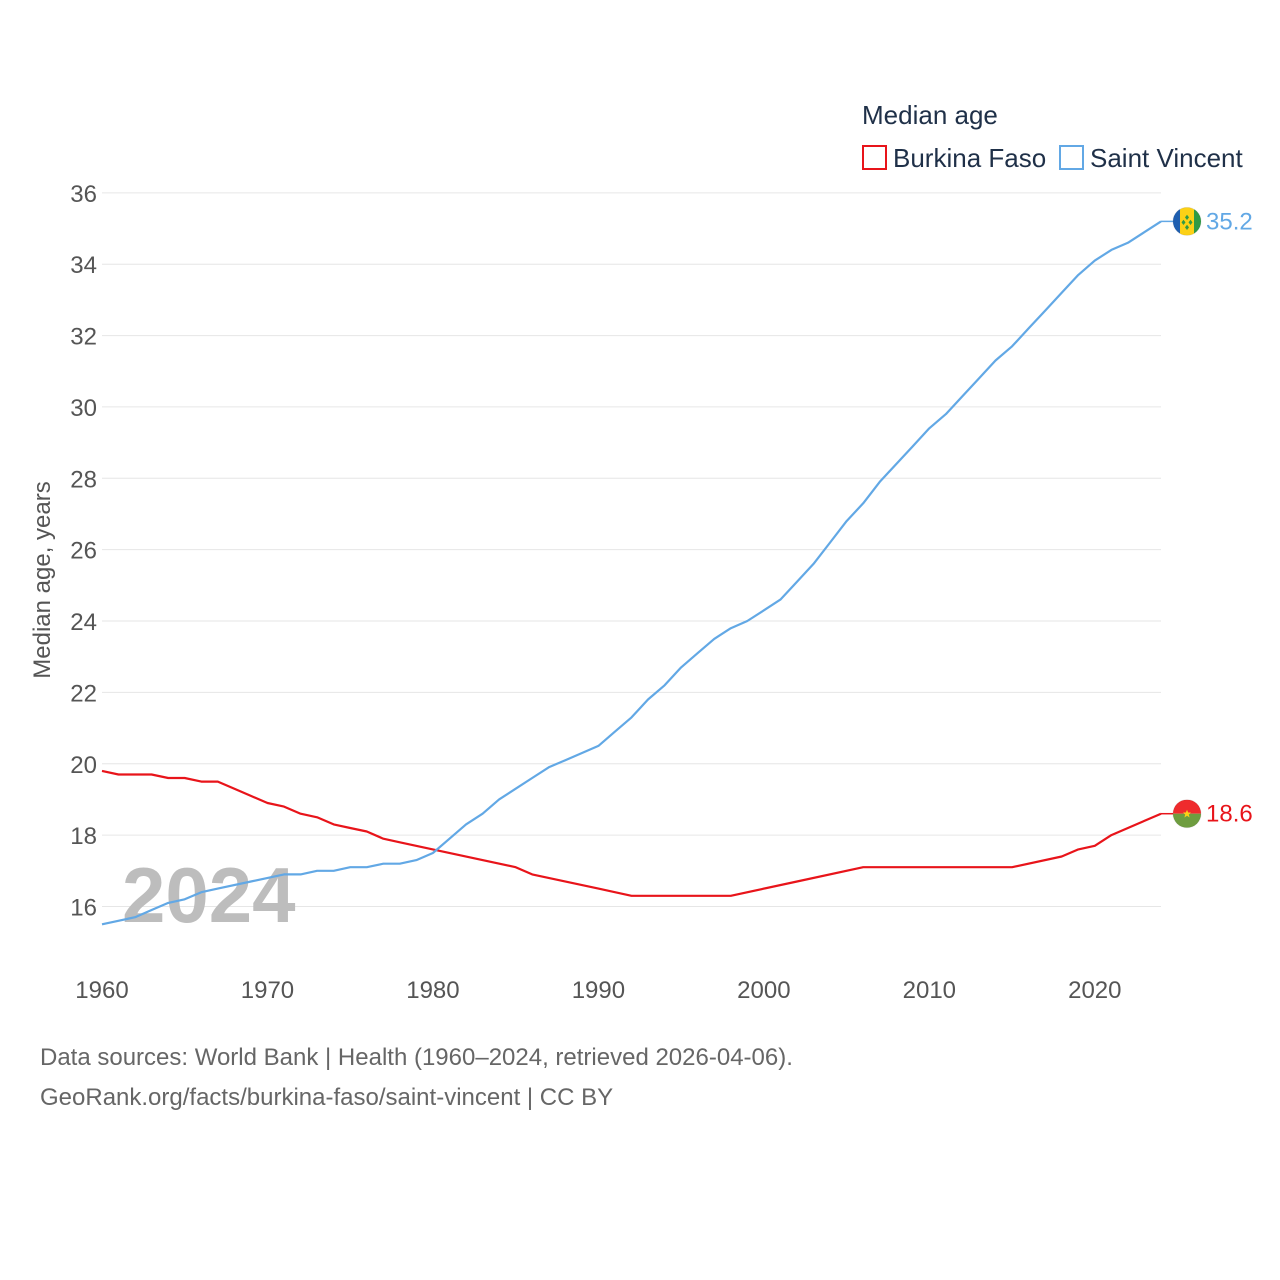 This screenshot has height=1280, width=1280. I want to click on y-tick-label: 32, so click(83, 337).